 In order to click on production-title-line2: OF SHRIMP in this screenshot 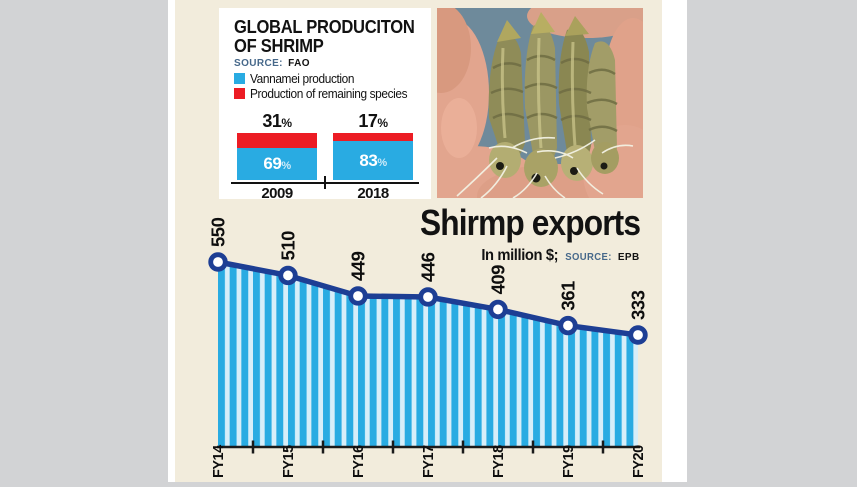, I will do `click(279, 46)`.